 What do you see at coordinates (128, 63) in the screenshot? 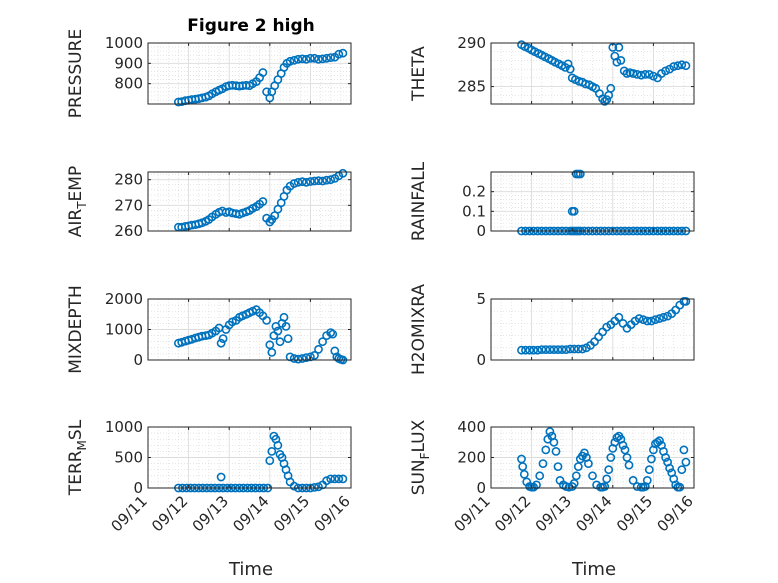
I see `y-tick-label: 900` at bounding box center [128, 63].